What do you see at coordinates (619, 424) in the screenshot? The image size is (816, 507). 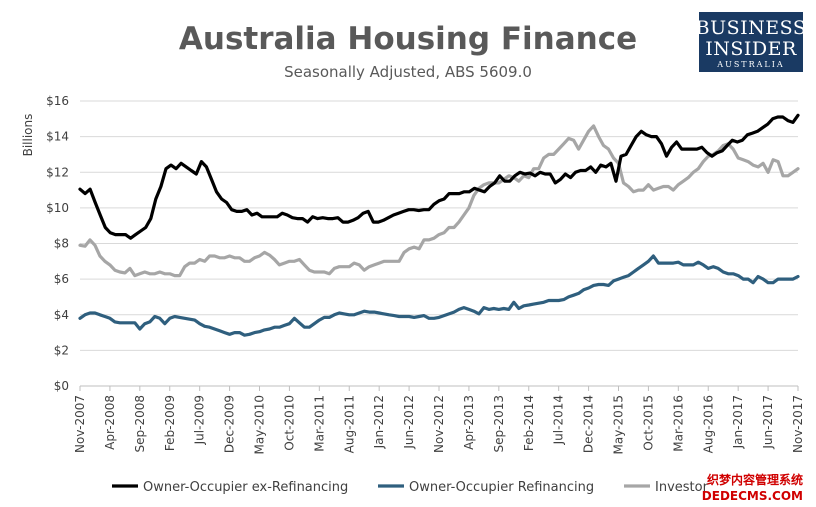 I see `x-tick-label: May-2015` at bounding box center [619, 424].